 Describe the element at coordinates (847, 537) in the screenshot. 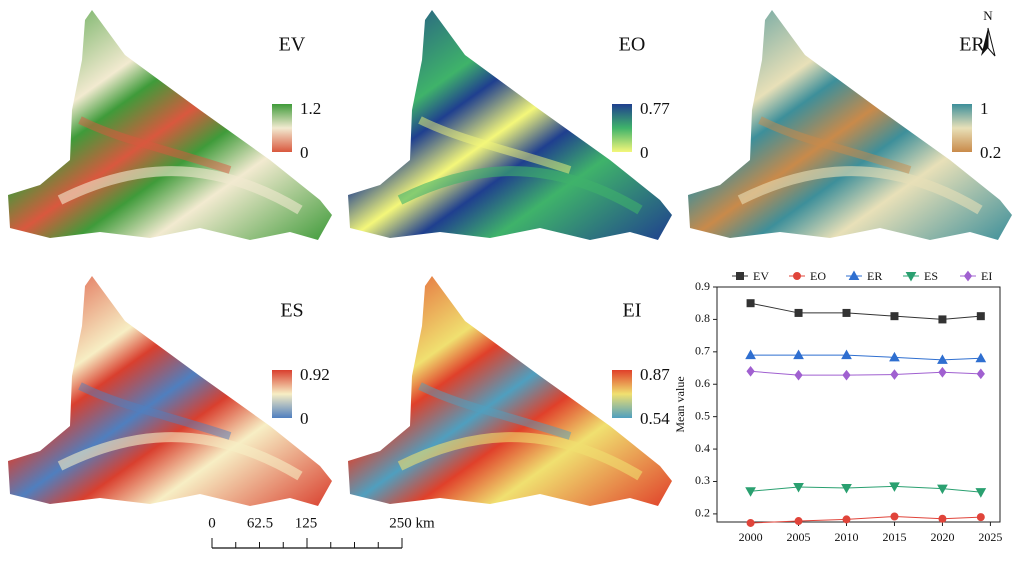

I see `x-tick-label: 2010` at that location.